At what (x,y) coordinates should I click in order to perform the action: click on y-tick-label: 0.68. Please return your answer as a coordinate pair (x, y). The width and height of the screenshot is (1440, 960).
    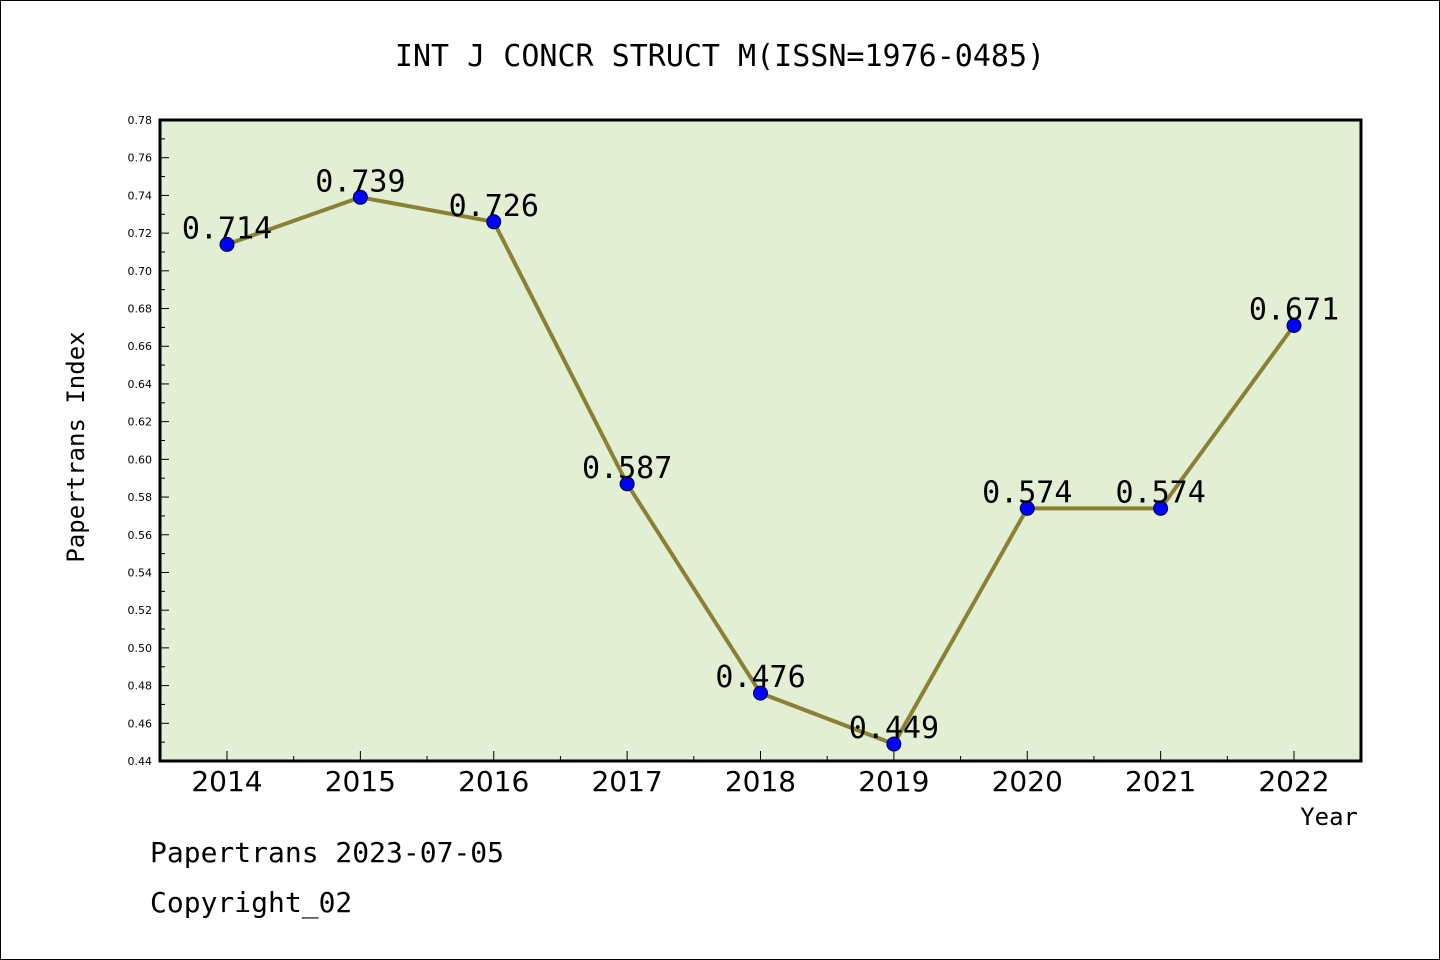
    Looking at the image, I should click on (140, 309).